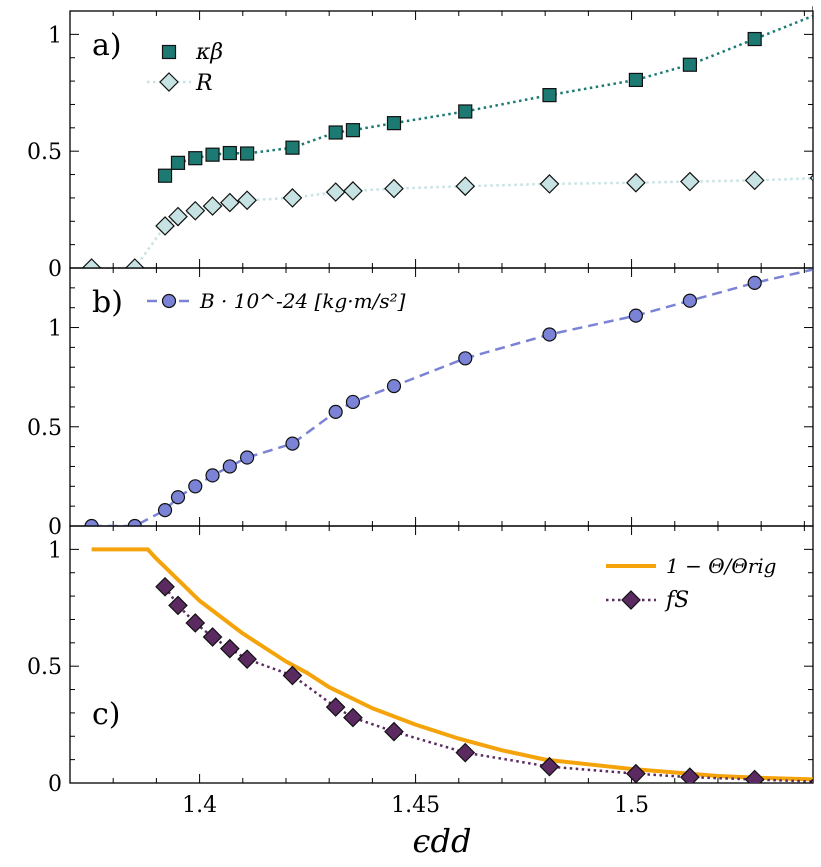 Image resolution: width=821 pixels, height=867 pixels. I want to click on panel-label: b), so click(107, 302).